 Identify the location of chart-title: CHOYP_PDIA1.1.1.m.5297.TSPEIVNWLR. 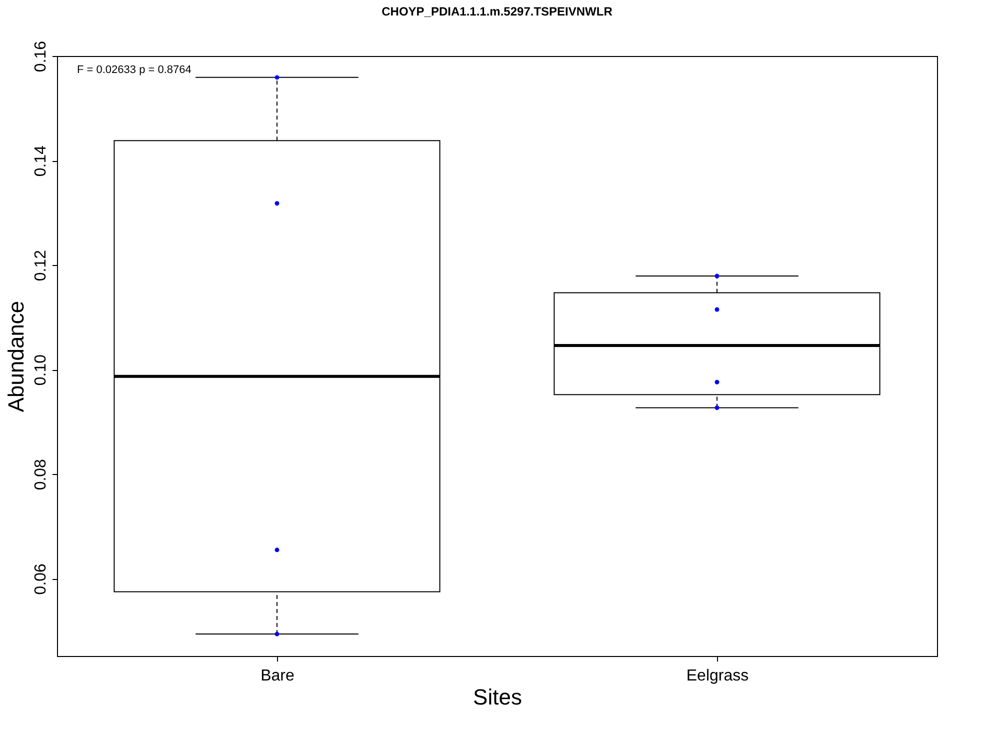
(497, 11).